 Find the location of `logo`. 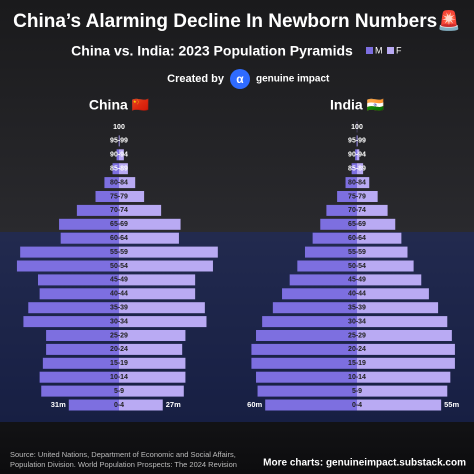

logo is located at coordinates (240, 79).